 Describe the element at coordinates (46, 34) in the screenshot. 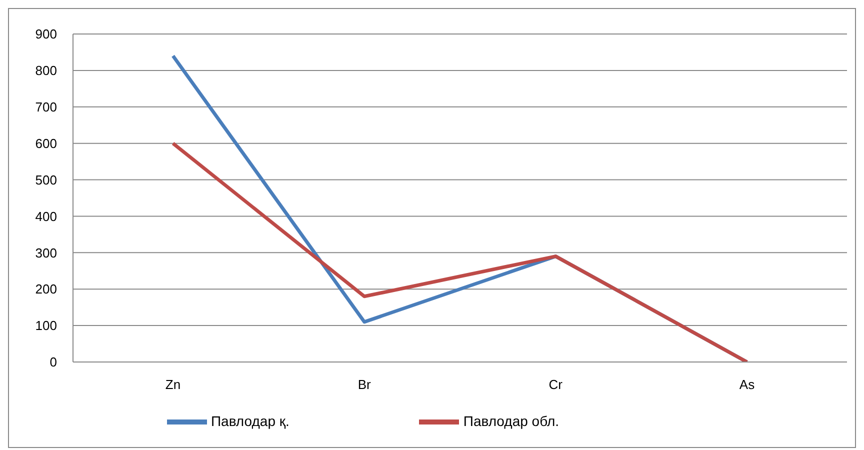

I see `y-tick-label: 900` at that location.